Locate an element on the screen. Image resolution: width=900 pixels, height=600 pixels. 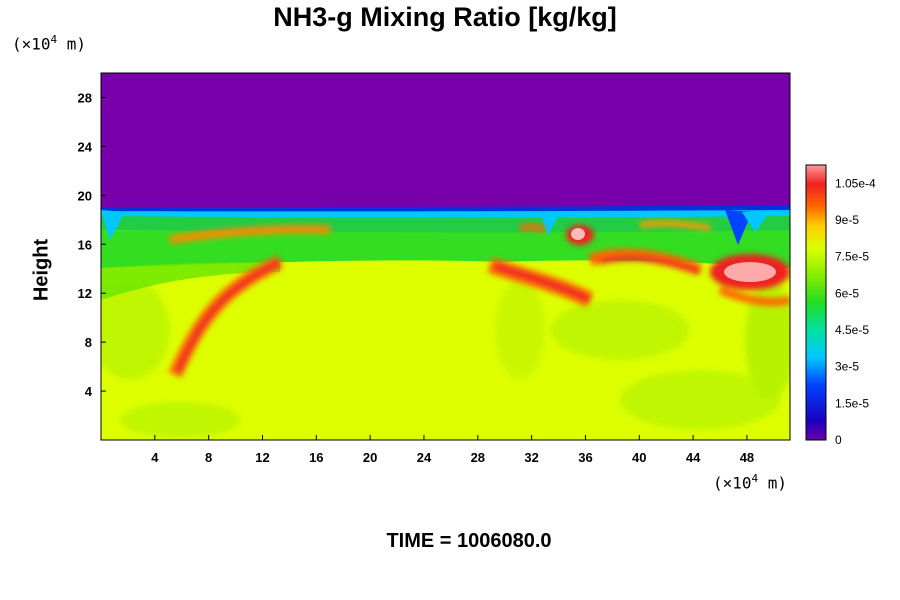
y-axis-ticks: 4 8 12 16 20 24 28 is located at coordinates (92, 244).